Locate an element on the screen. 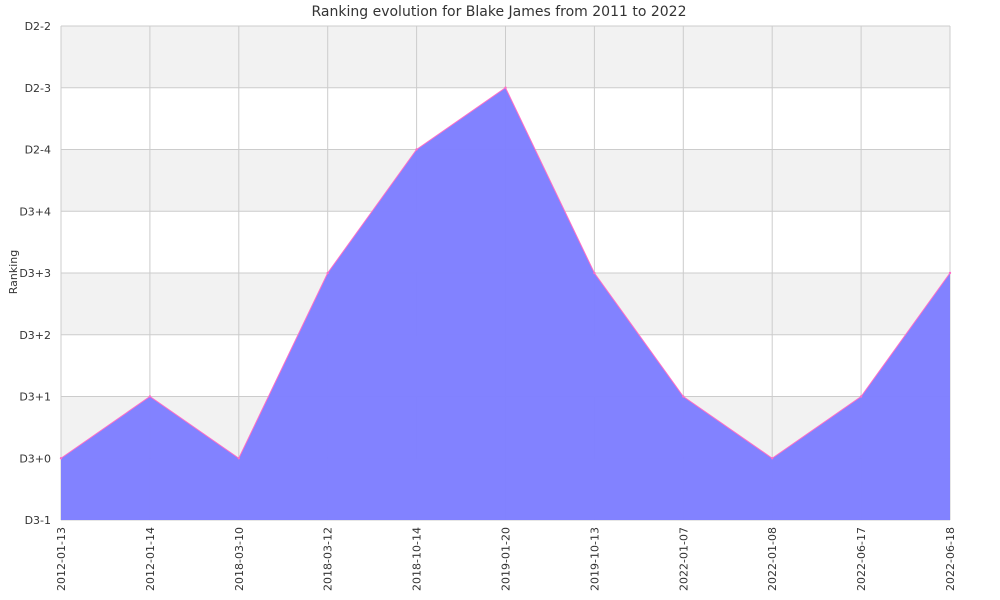 This screenshot has width=1000, height=600. x-tick-label: 2022-06-17 is located at coordinates (861, 559).